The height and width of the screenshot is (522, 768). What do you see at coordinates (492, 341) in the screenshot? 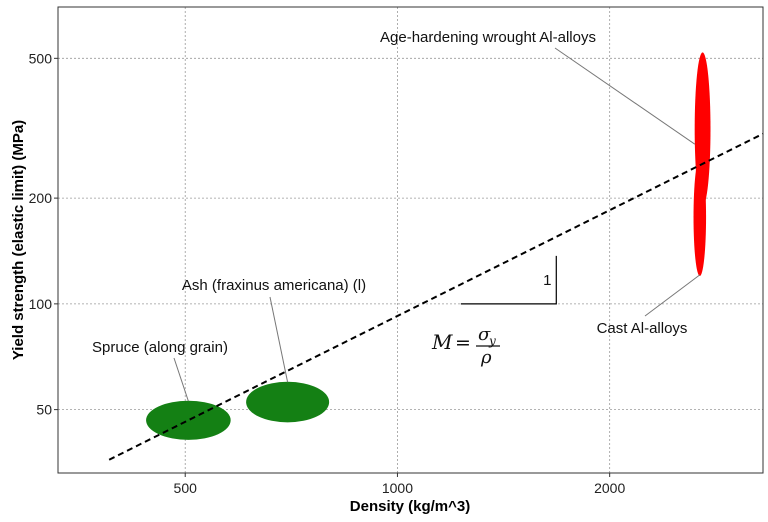
I see `formula-numerator-subscript: y` at bounding box center [492, 341].